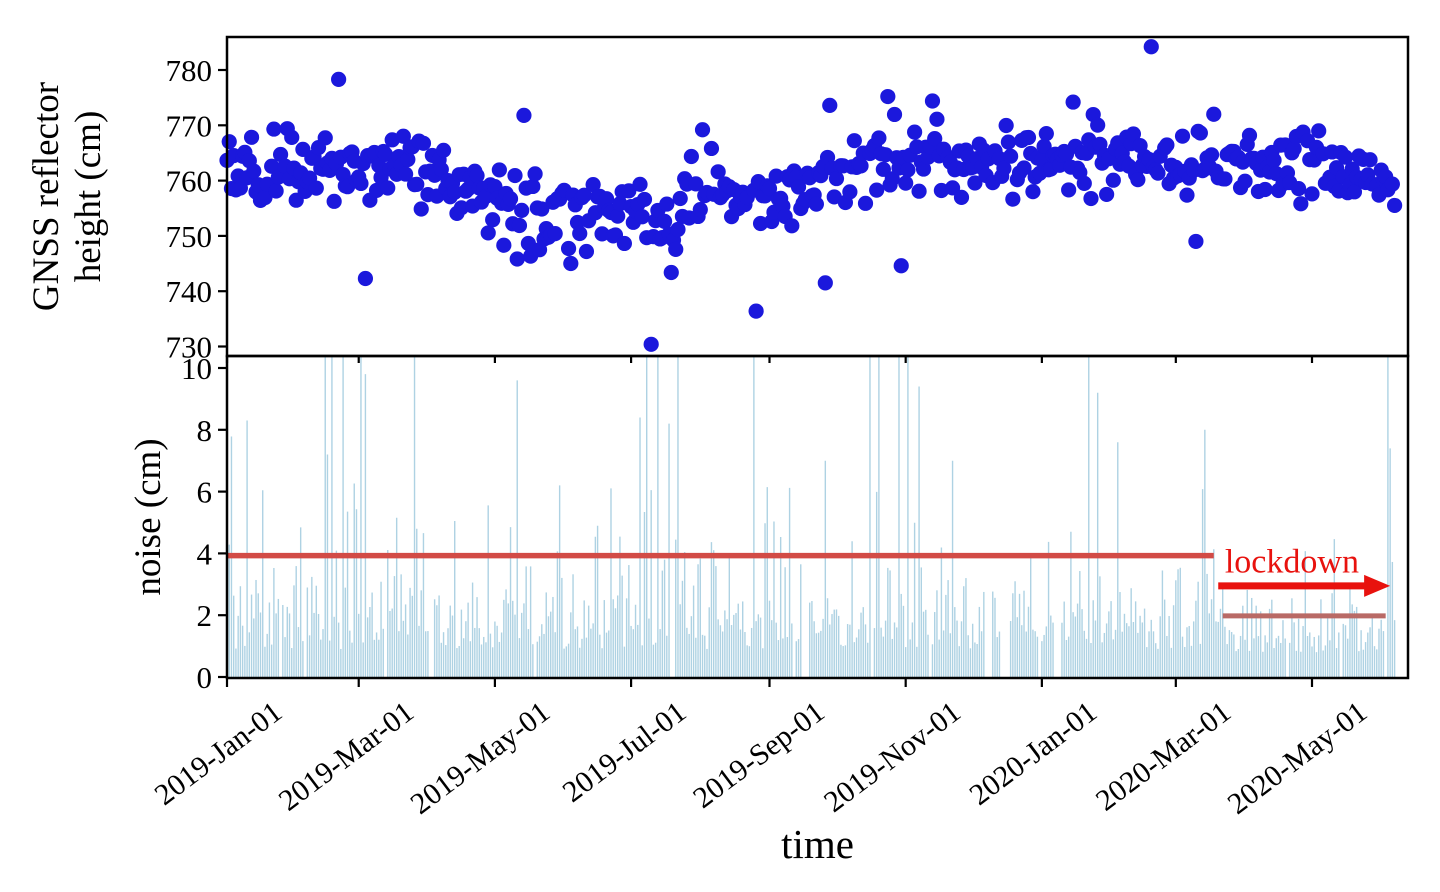 This screenshot has width=1440, height=892. What do you see at coordinates (196, 368) in the screenshot?
I see `noise-ytick-label: 10` at bounding box center [196, 368].